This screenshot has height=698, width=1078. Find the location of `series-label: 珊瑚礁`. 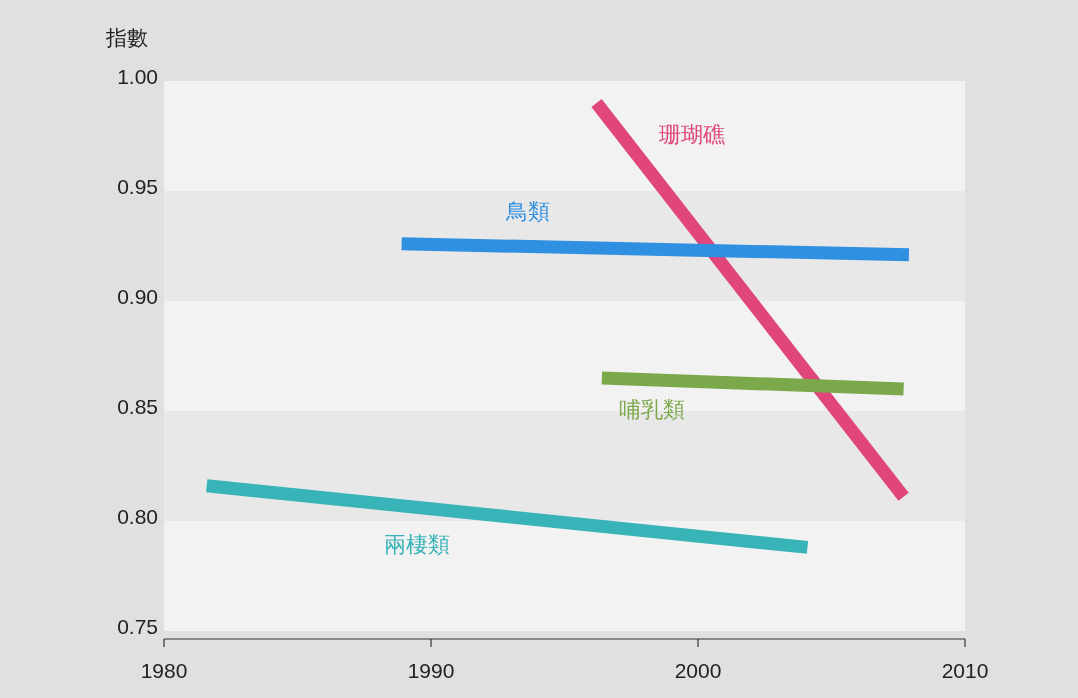

series-label: 珊瑚礁 is located at coordinates (692, 135).